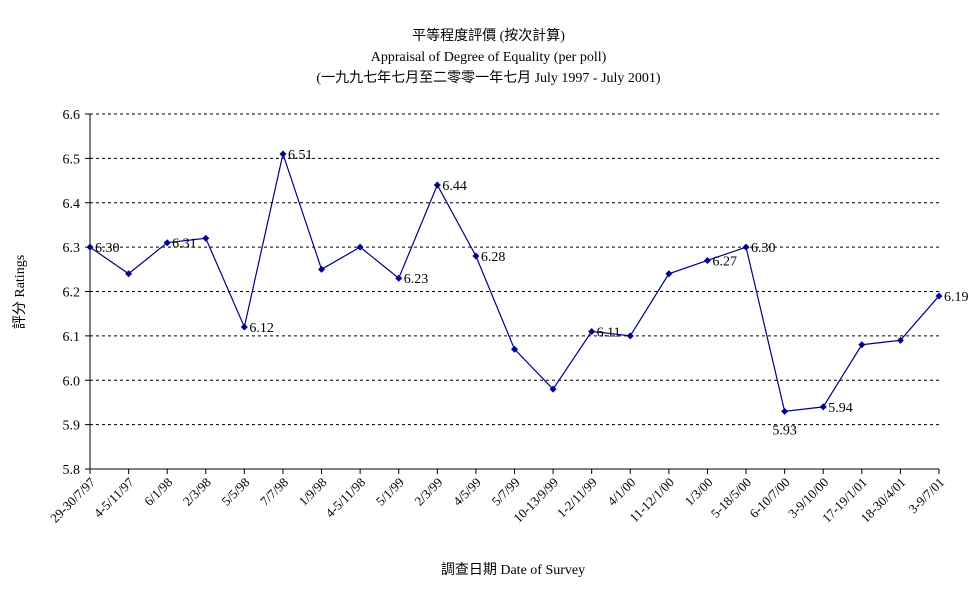 The width and height of the screenshot is (977, 600). What do you see at coordinates (72, 293) in the screenshot?
I see `y-tick-label: 6.2` at bounding box center [72, 293].